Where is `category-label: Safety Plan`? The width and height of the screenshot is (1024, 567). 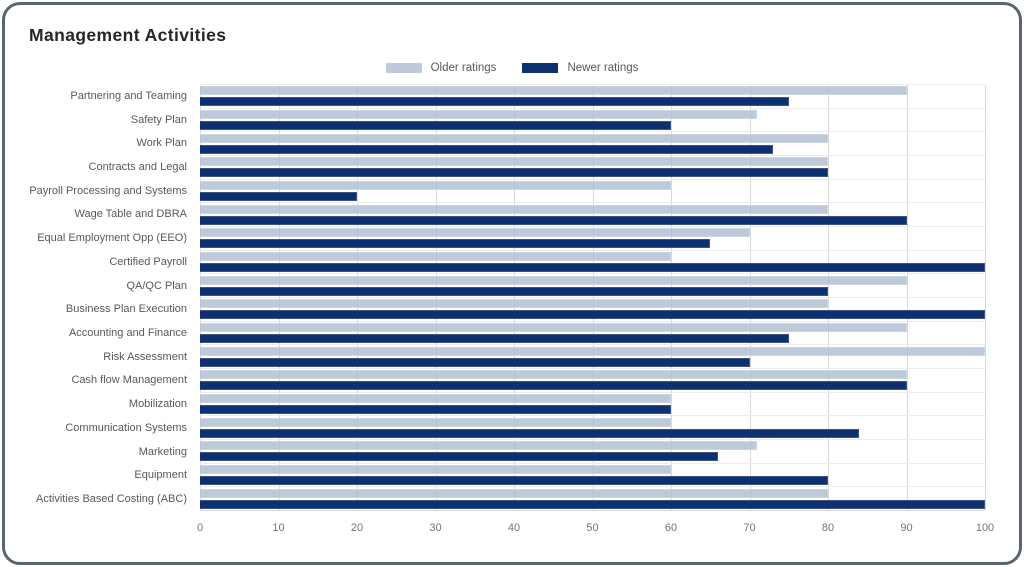
category-label: Safety Plan is located at coordinates (158, 119).